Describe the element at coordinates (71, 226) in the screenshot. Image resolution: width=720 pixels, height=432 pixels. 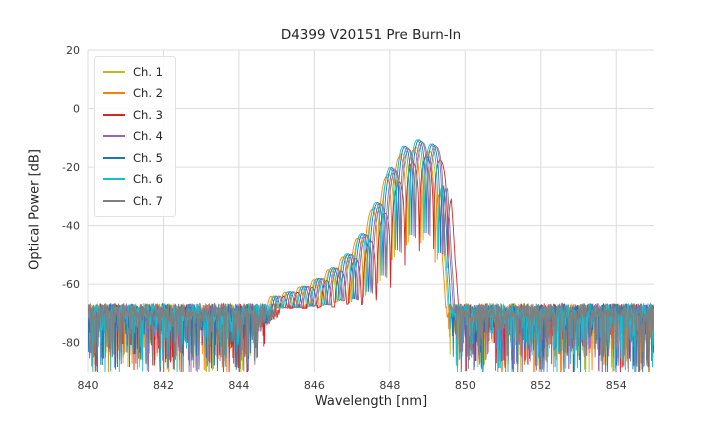
I see `y-tick-label: -40` at that location.